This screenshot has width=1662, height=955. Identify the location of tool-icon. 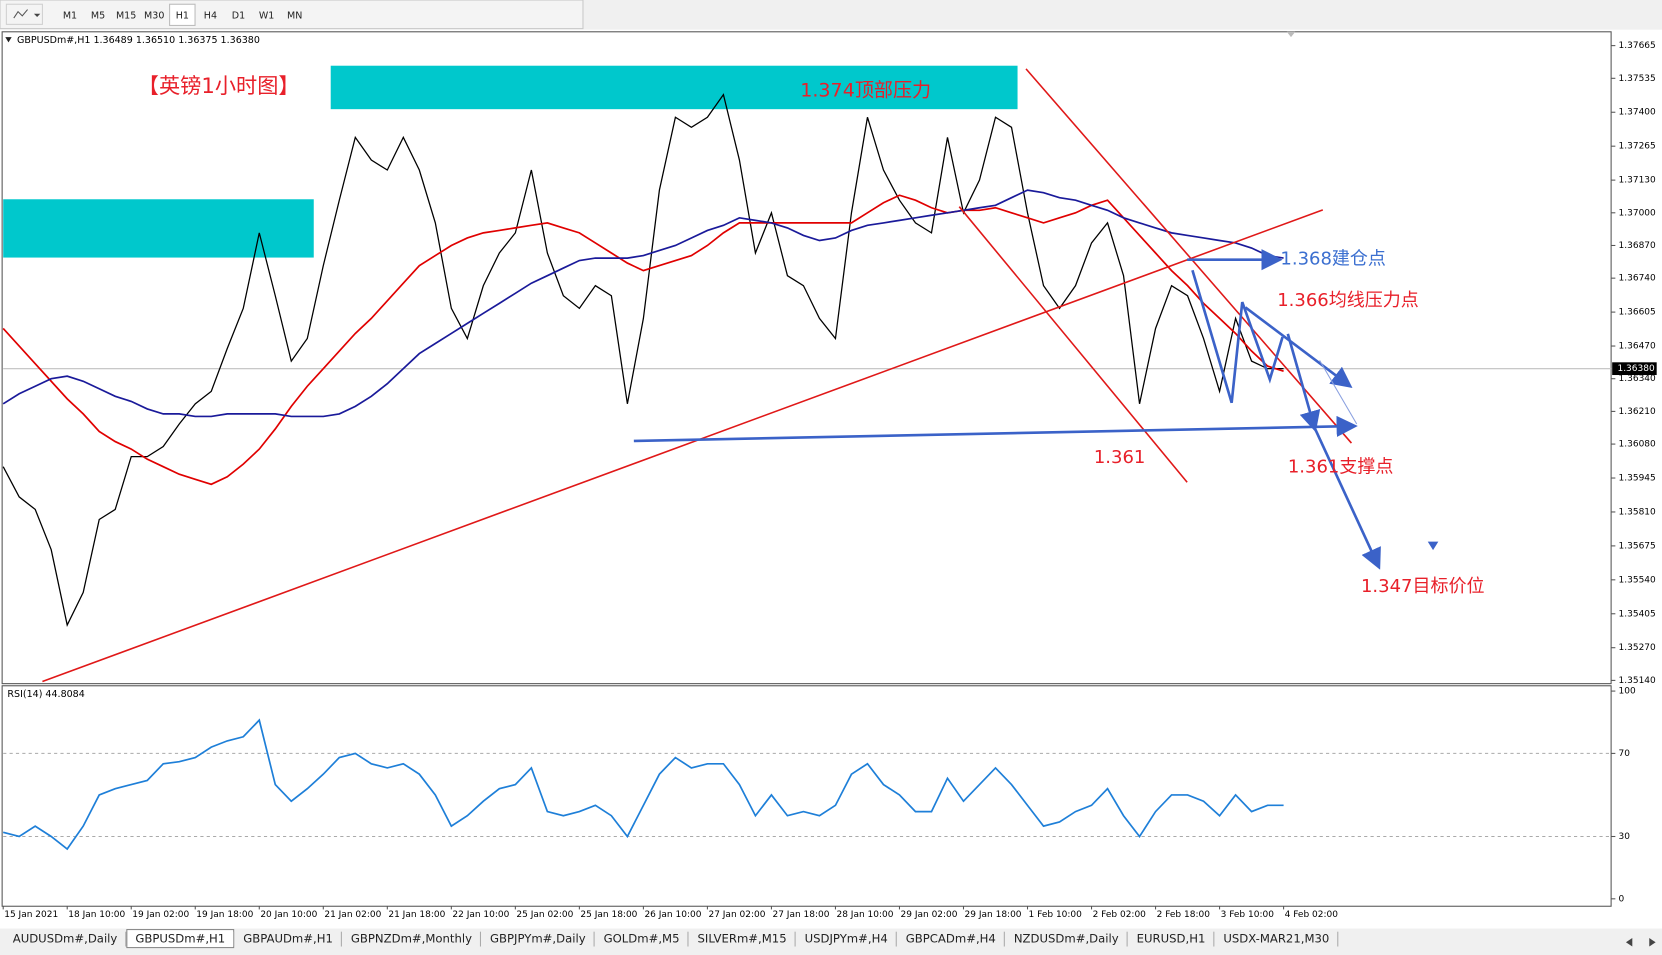
(24, 14).